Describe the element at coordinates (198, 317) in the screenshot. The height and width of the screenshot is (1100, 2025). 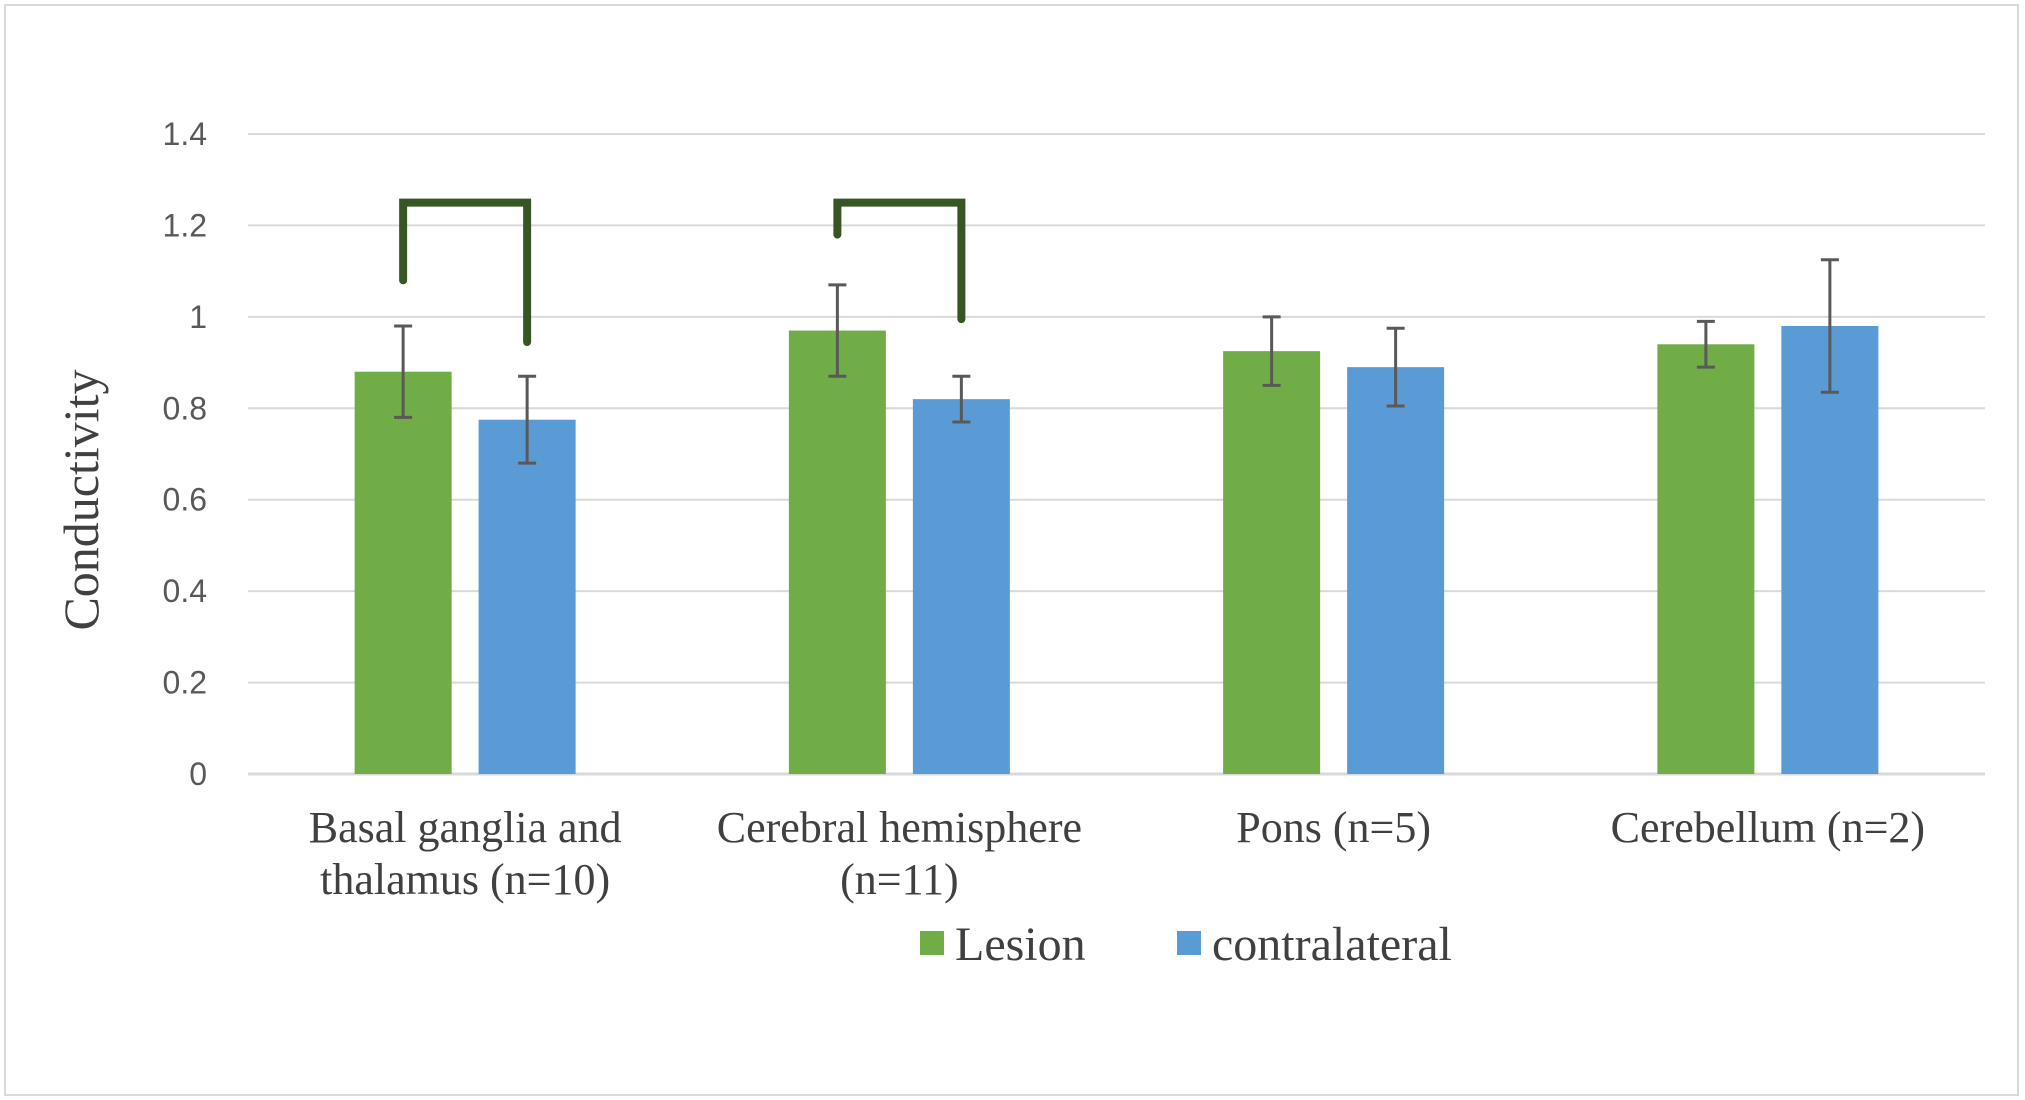
I see `y-tick-label: 1` at that location.